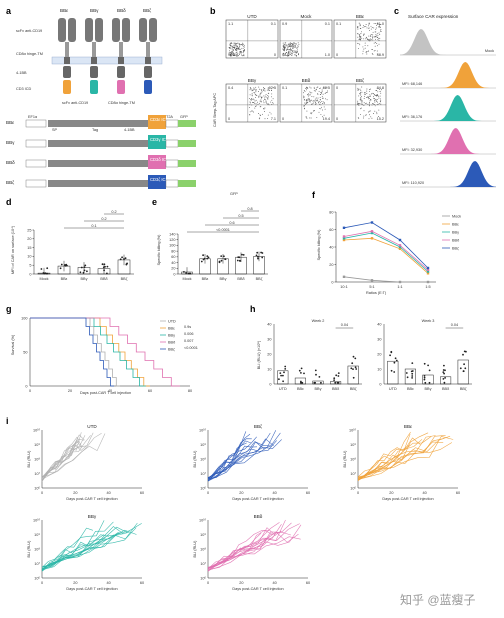 This screenshot has height=618, width=504. Describe the element at coordinates (379, 339) in the screenshot. I see `y-tick-label: 30` at that location.